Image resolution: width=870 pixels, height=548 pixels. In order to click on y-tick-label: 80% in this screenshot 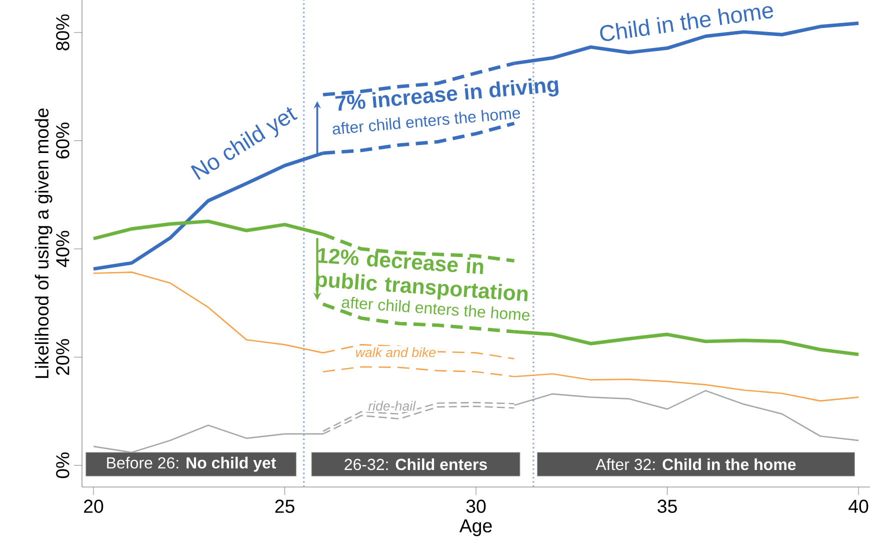, I will do `click(63, 32)`.